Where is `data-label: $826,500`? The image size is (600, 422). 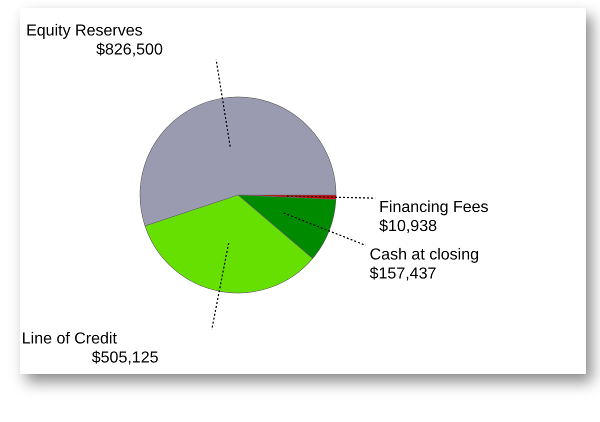
data-label: $826,500 is located at coordinates (129, 50).